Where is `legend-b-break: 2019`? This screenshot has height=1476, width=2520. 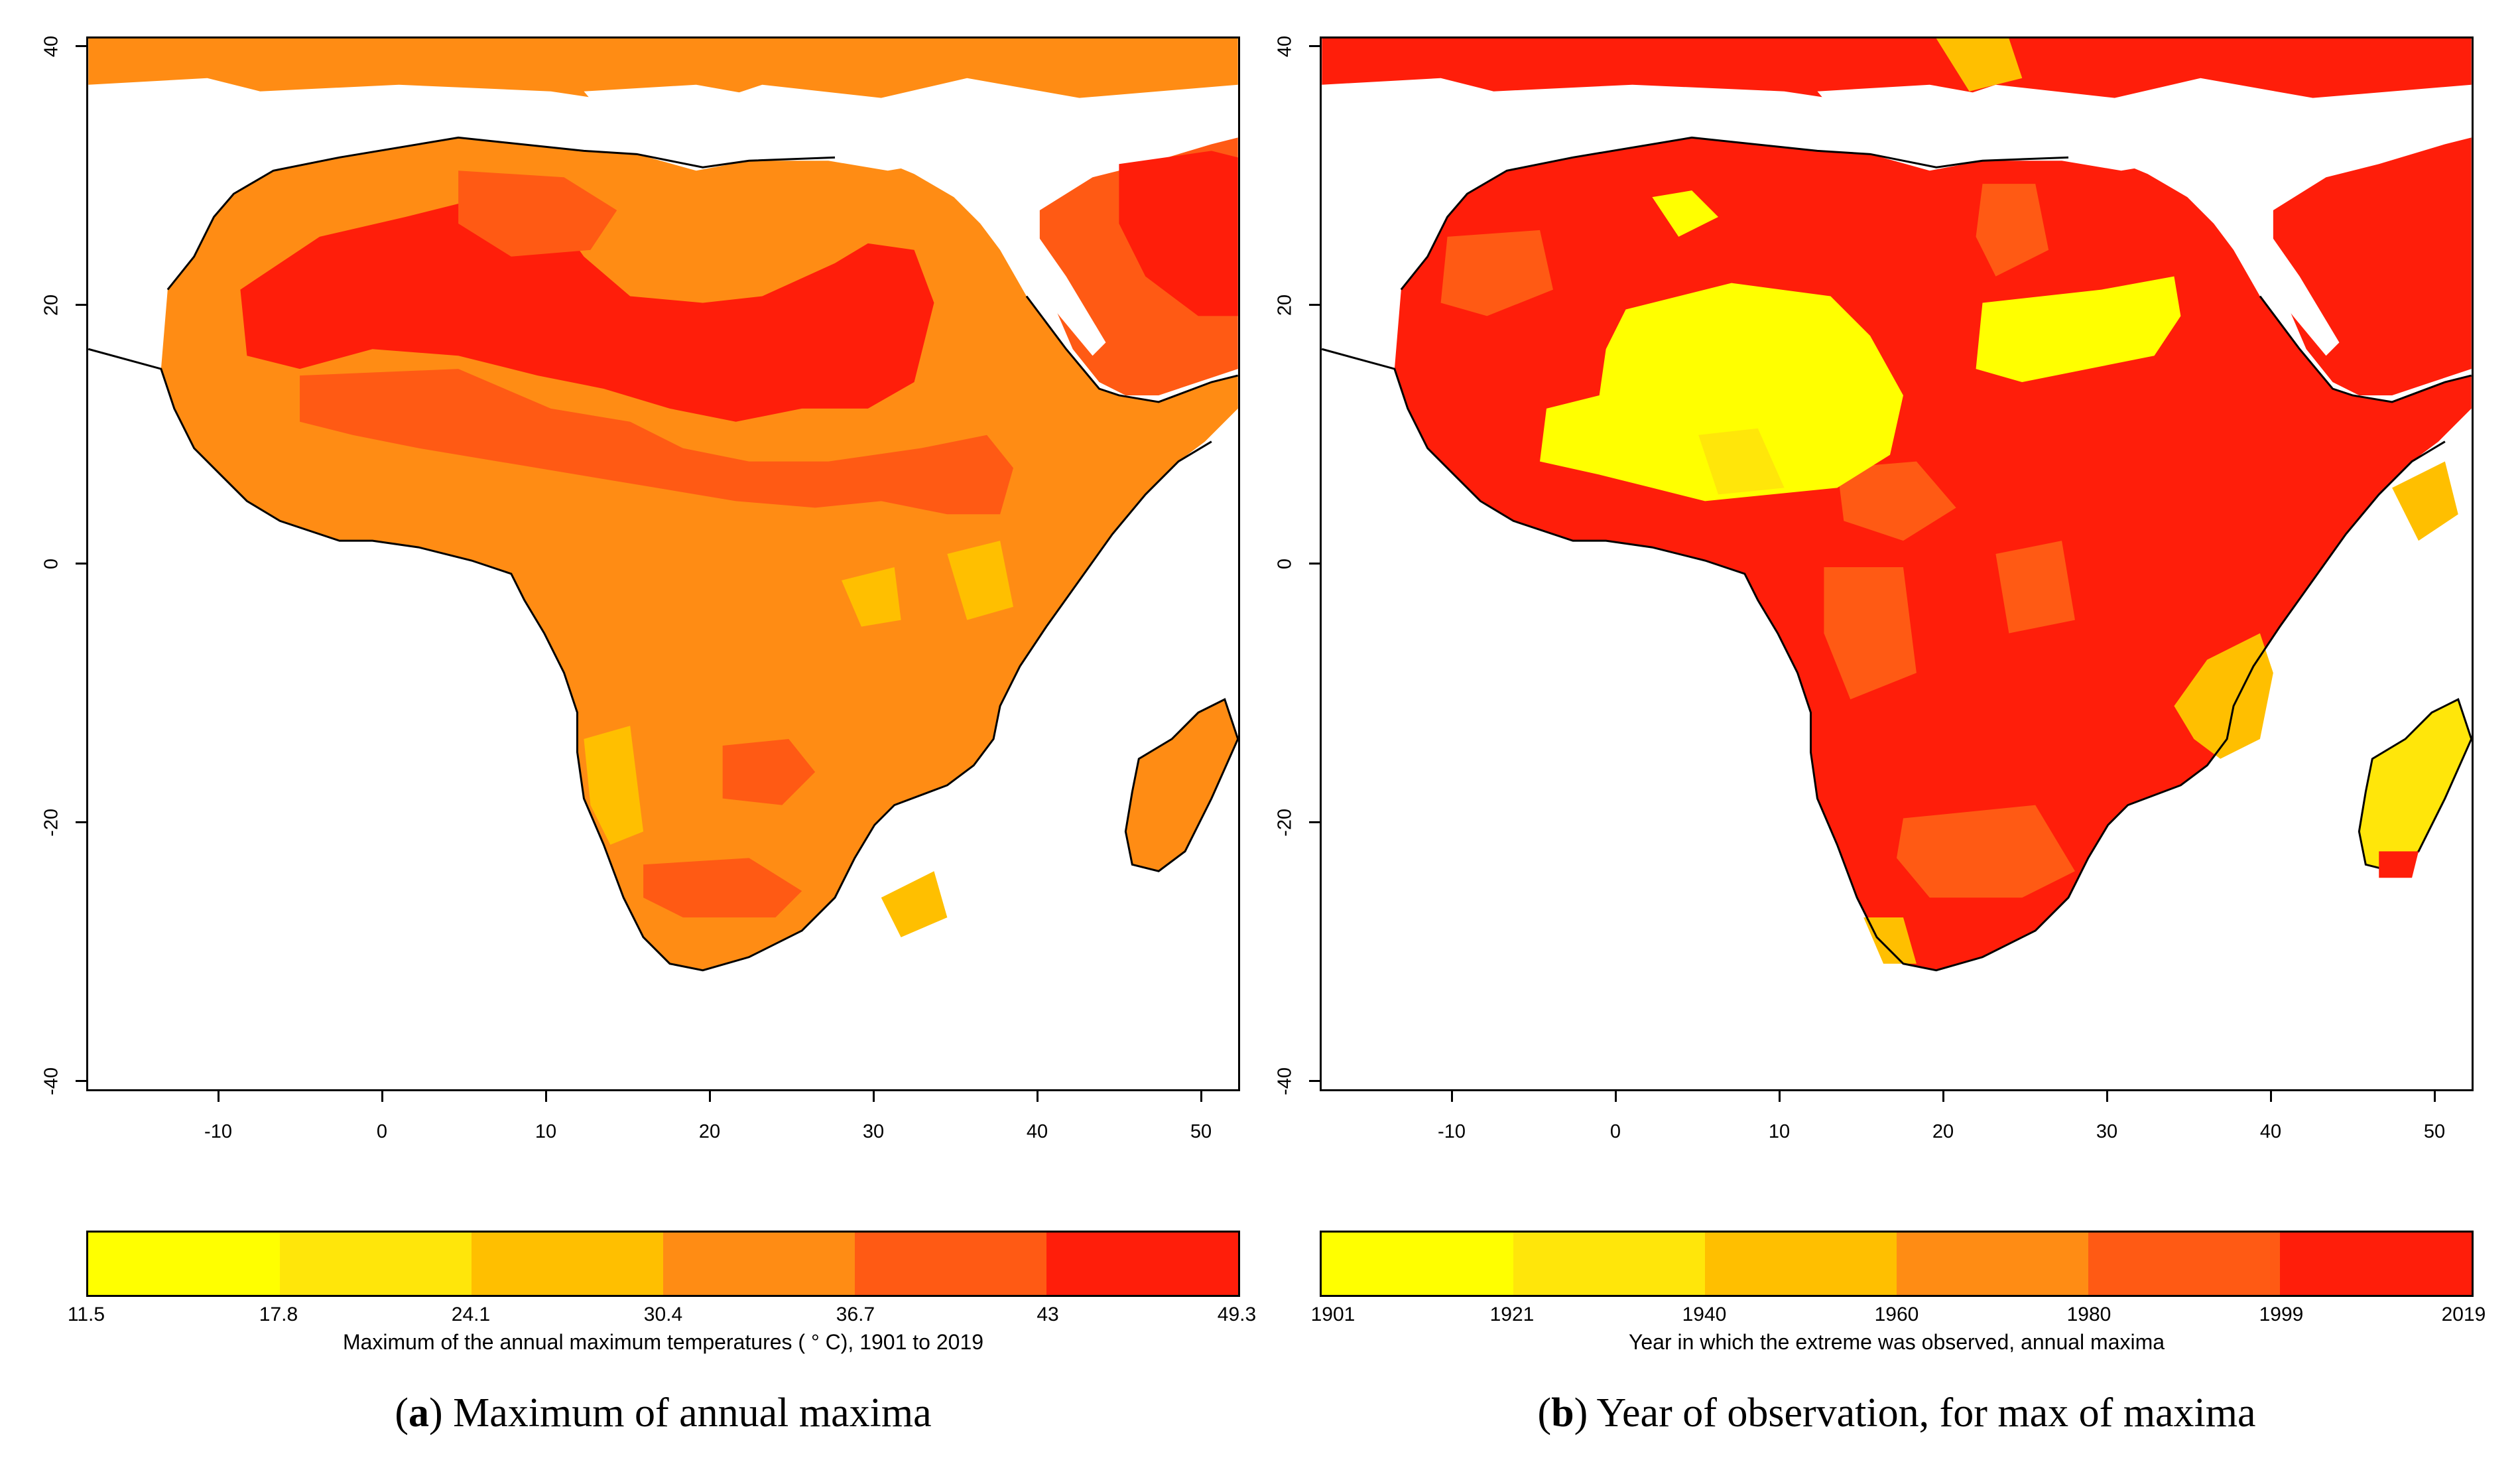 legend-b-break: 2019 is located at coordinates (2463, 1314).